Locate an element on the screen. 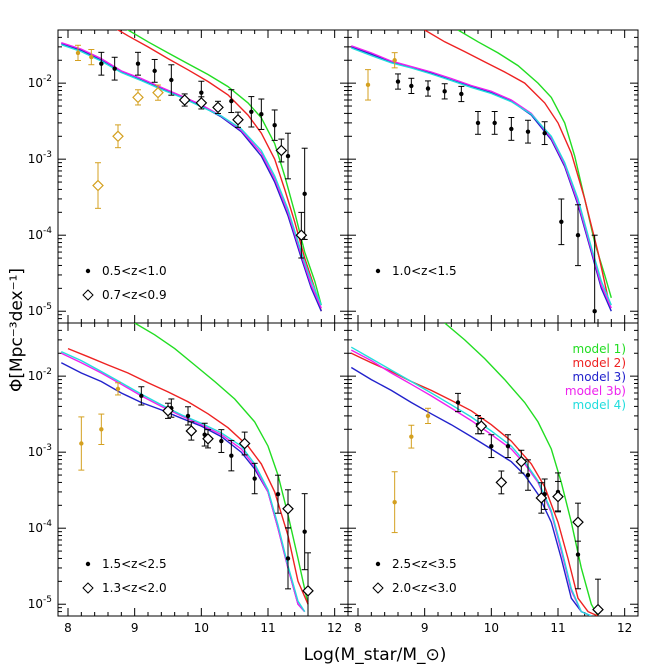  legend-label: 1.5<z<2.5 is located at coordinates (134, 564).